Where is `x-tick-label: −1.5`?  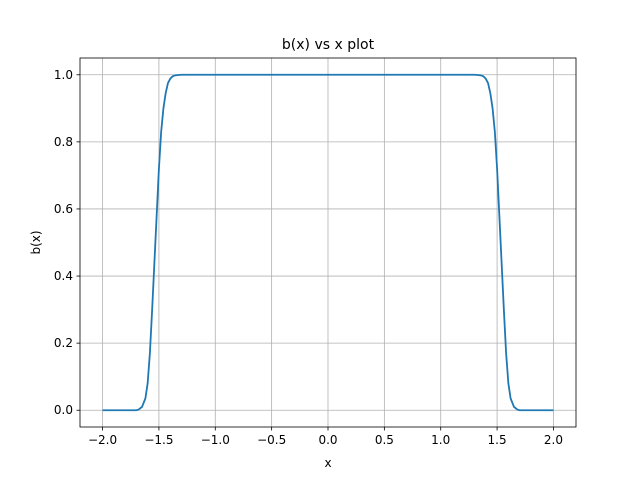 x-tick-label: −1.5 is located at coordinates (158, 440).